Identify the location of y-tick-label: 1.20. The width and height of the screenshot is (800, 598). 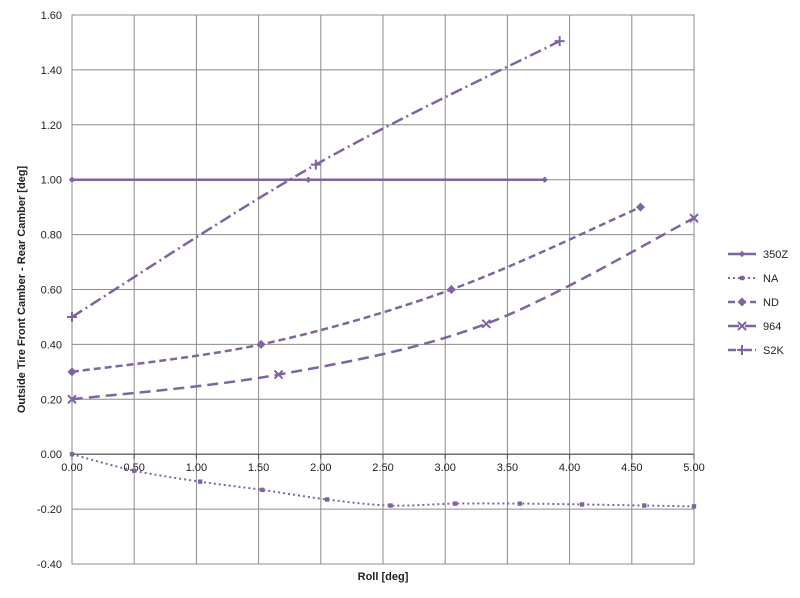
(51, 126).